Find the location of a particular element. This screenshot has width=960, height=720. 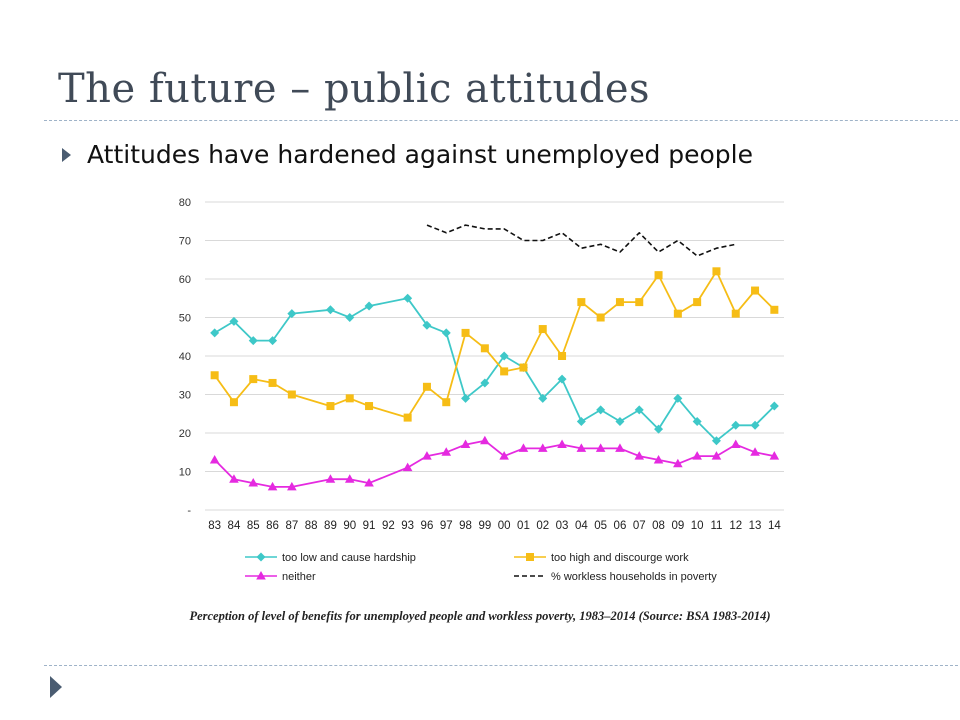

x-tick-label: 86 is located at coordinates (272, 526).